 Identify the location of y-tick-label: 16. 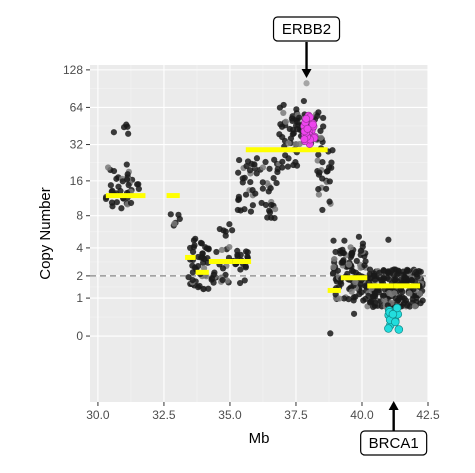
(77, 181).